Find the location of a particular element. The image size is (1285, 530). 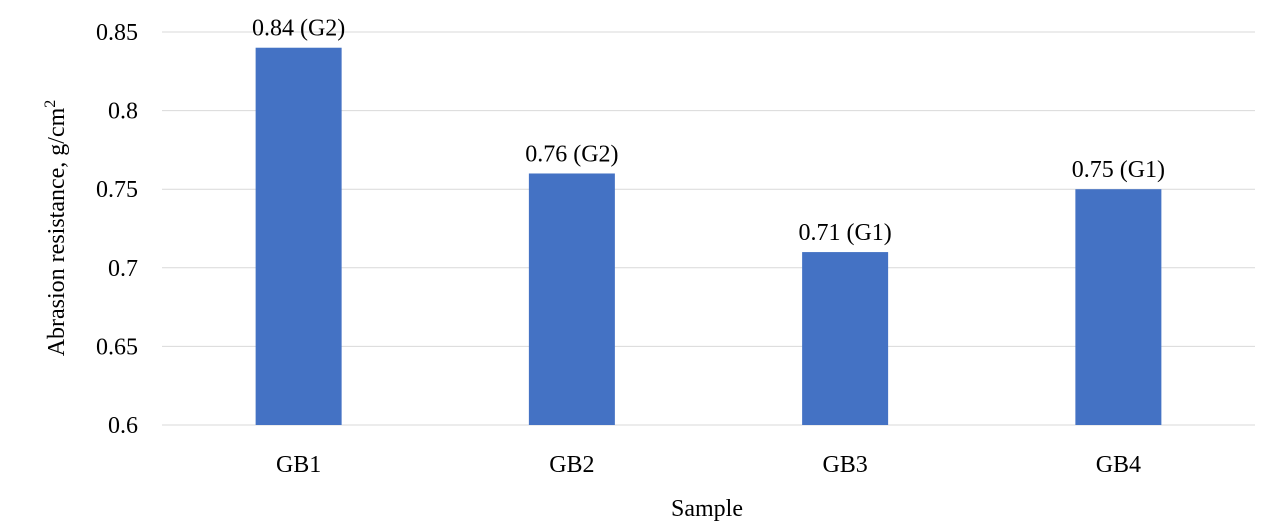

y-tick-label: 0.8 is located at coordinates (123, 112).